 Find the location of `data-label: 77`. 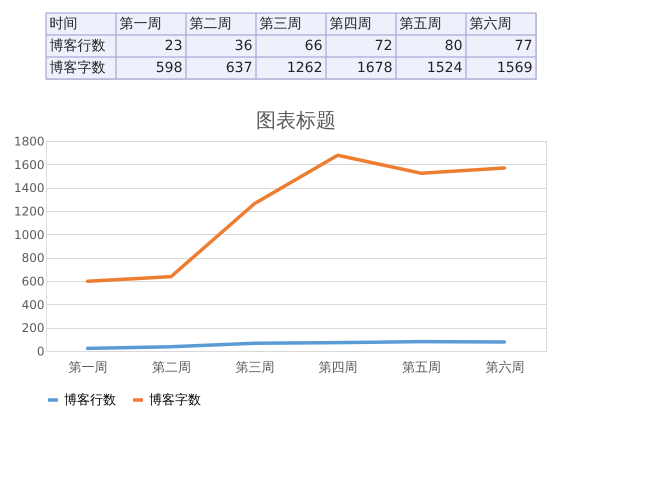

data-label: 77 is located at coordinates (523, 46).